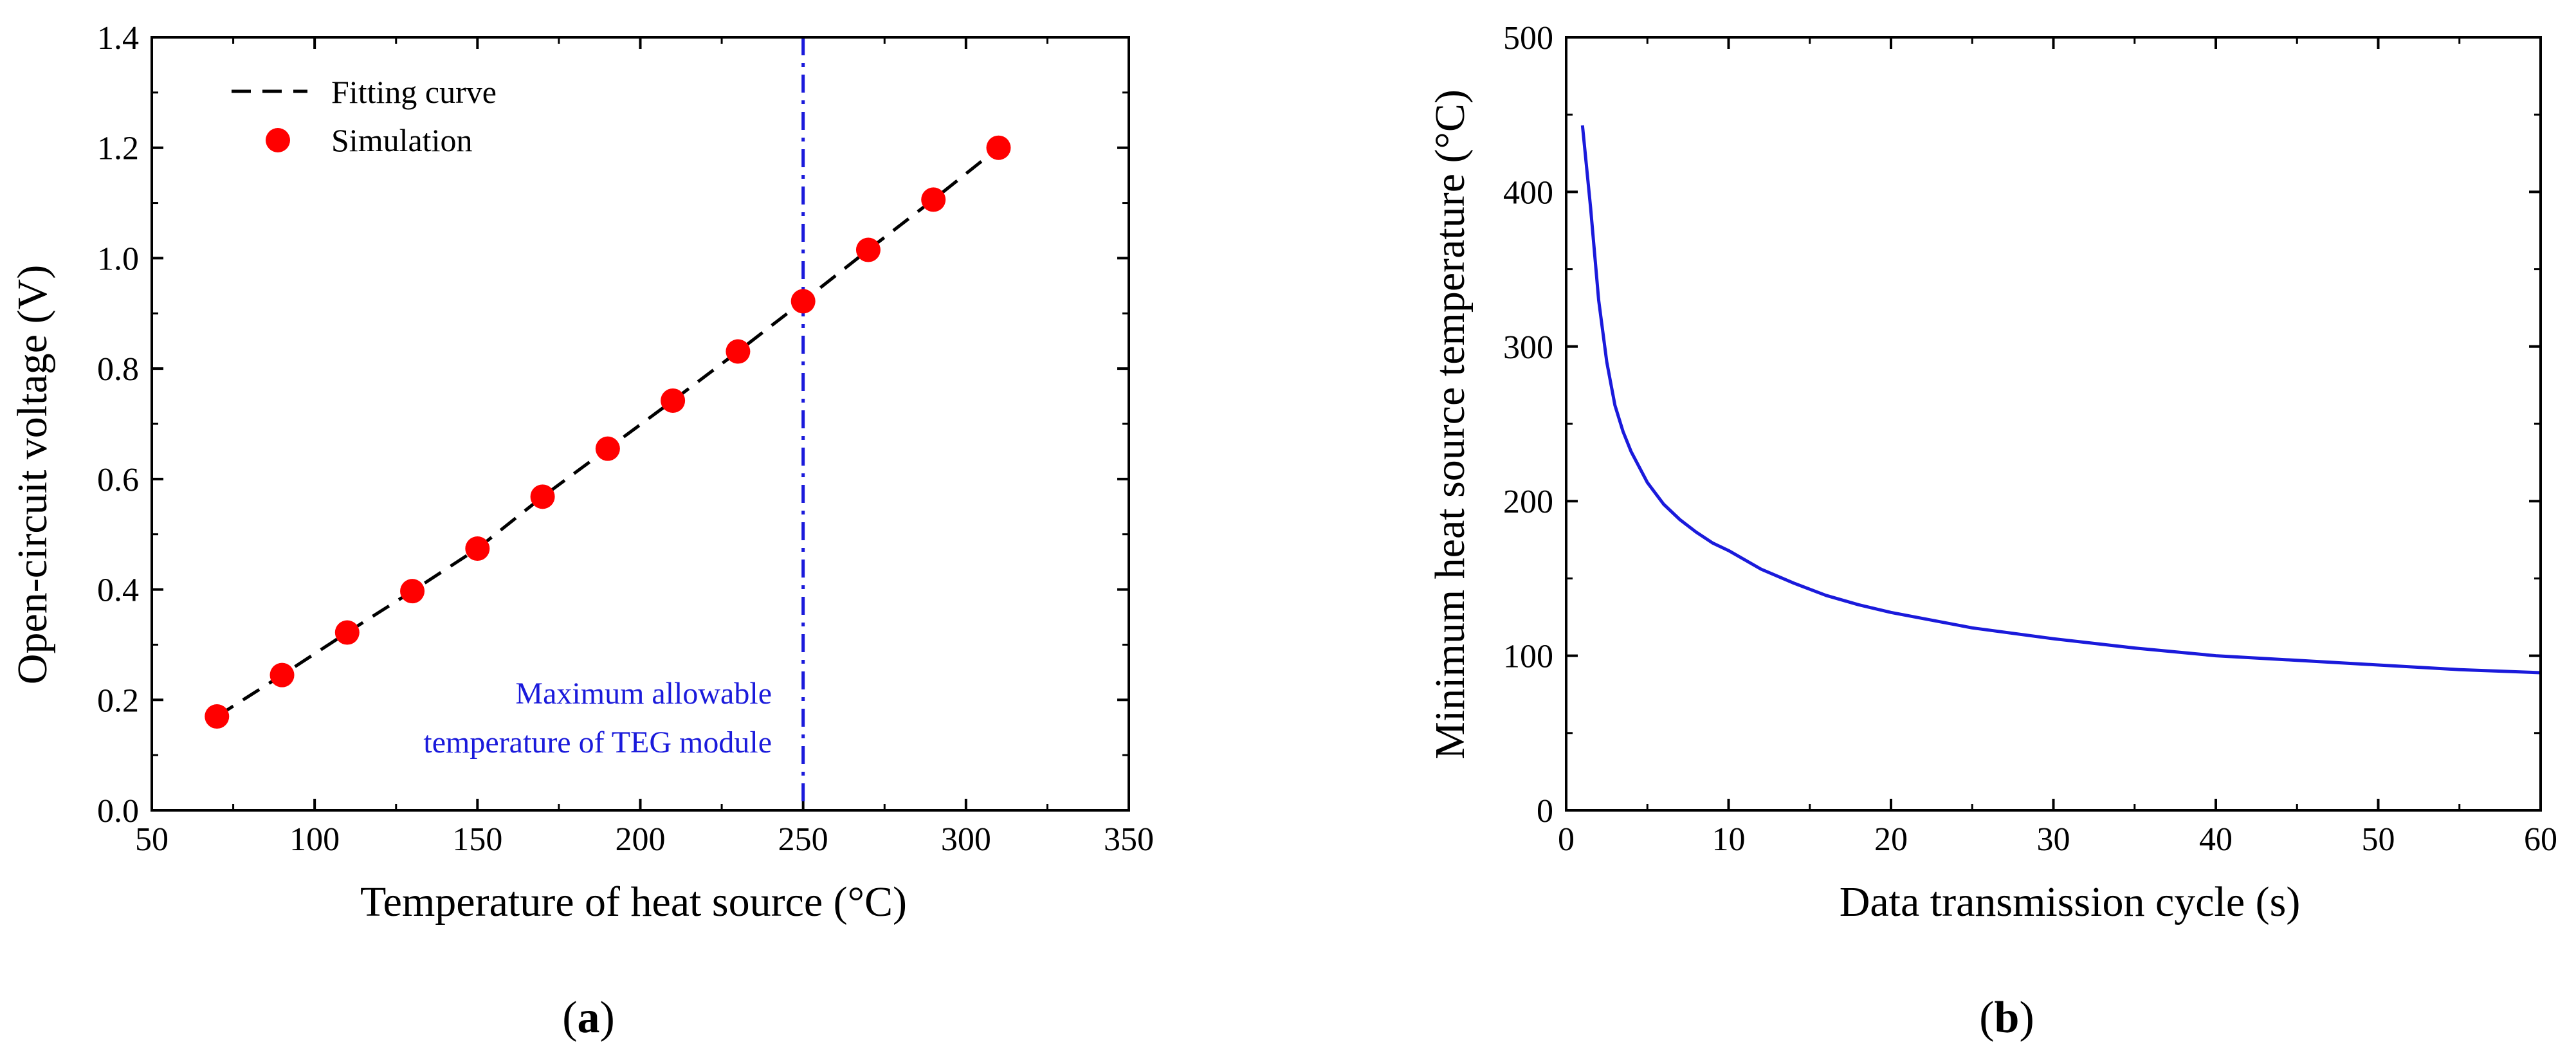  What do you see at coordinates (414, 92) in the screenshot?
I see `legend-fitting-curve-label: Fitting curve` at bounding box center [414, 92].